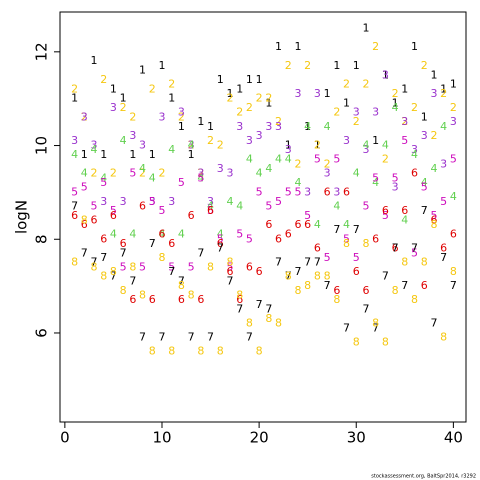 This screenshot has height=480, width=480. Describe the element at coordinates (423, 477) in the screenshot. I see `footnote: stockassessment.org, BaltSpr2014, r3292` at that location.